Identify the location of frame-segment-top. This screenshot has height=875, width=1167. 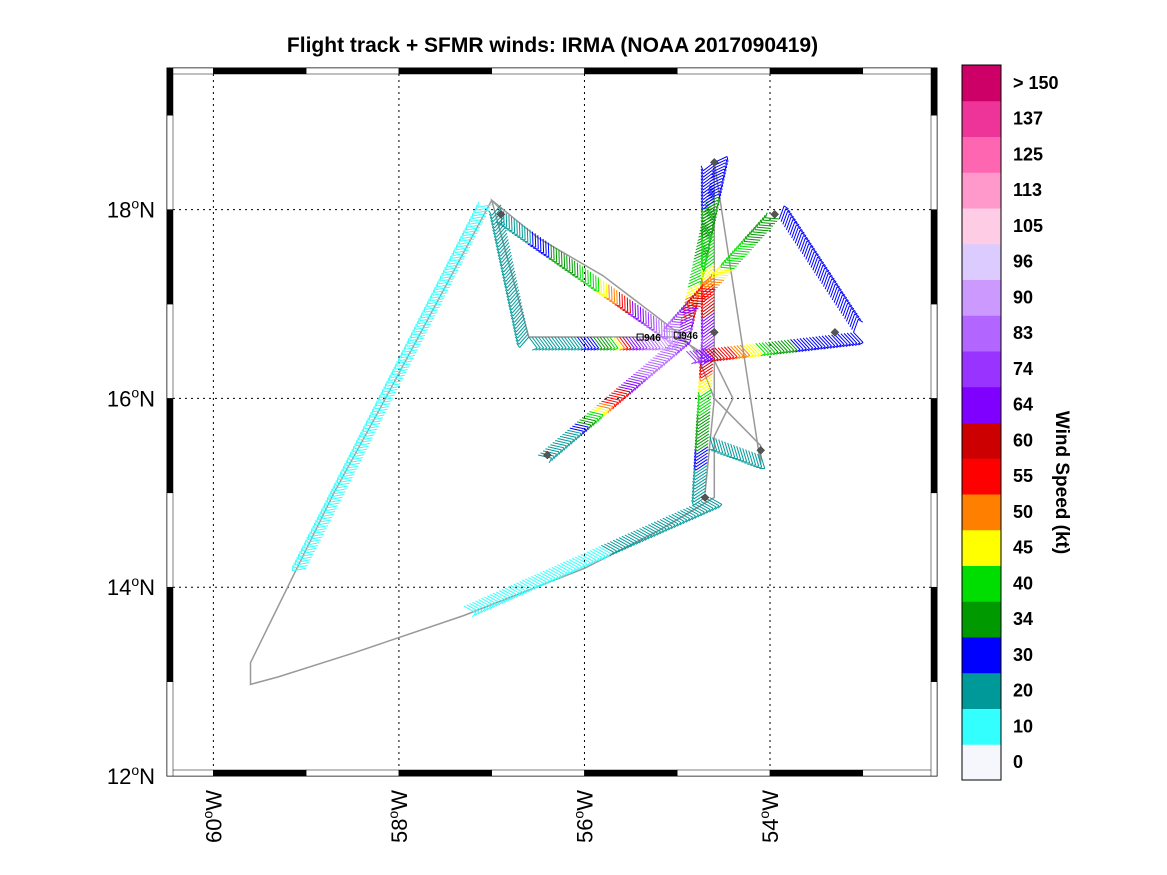
(631, 71).